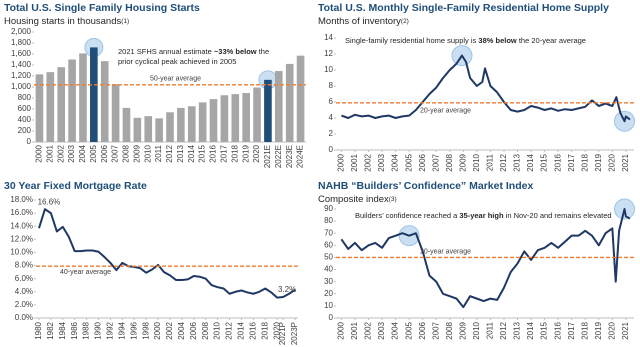  Describe the element at coordinates (425, 186) in the screenshot. I see `chart-title: NAHB “Builders’ Confidence” Market Index` at that location.